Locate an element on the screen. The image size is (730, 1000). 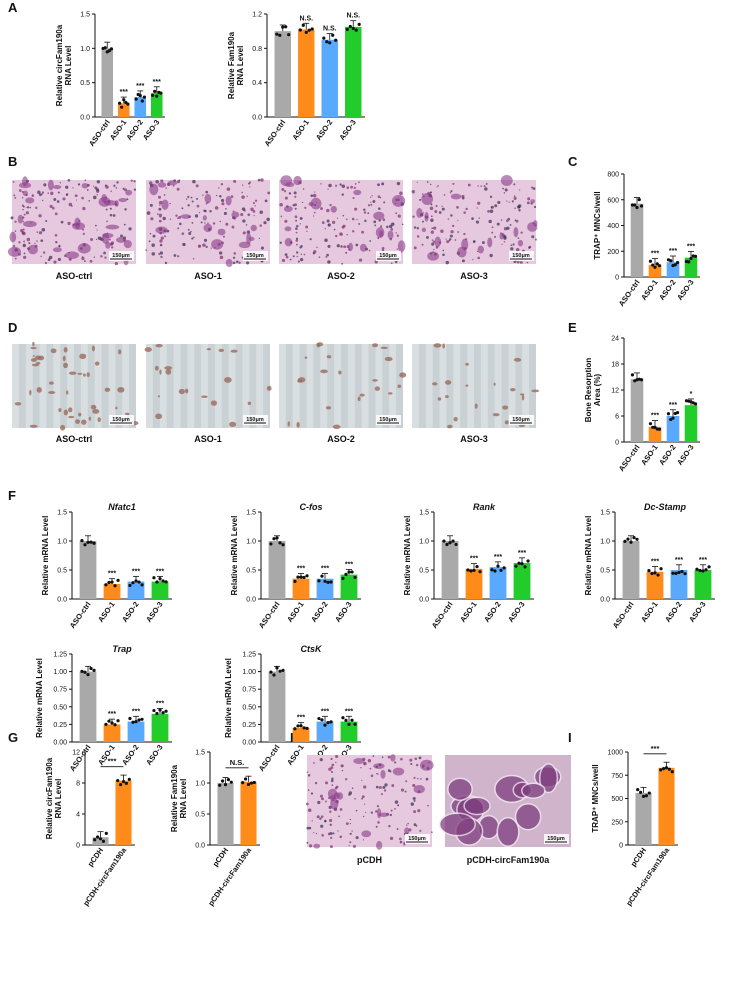
osteoclast-cell is located at coordinates (477, 806).